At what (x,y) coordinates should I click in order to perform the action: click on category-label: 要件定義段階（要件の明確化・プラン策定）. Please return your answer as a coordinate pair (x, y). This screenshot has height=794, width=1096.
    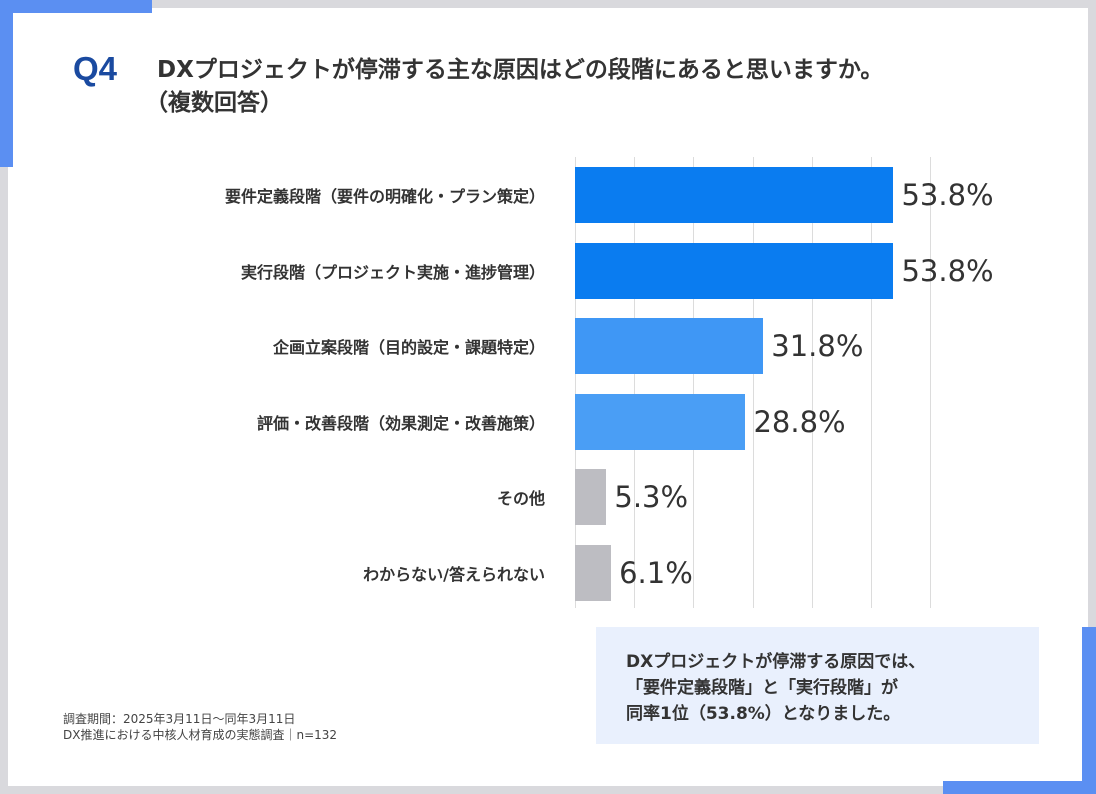
    Looking at the image, I should click on (384, 196).